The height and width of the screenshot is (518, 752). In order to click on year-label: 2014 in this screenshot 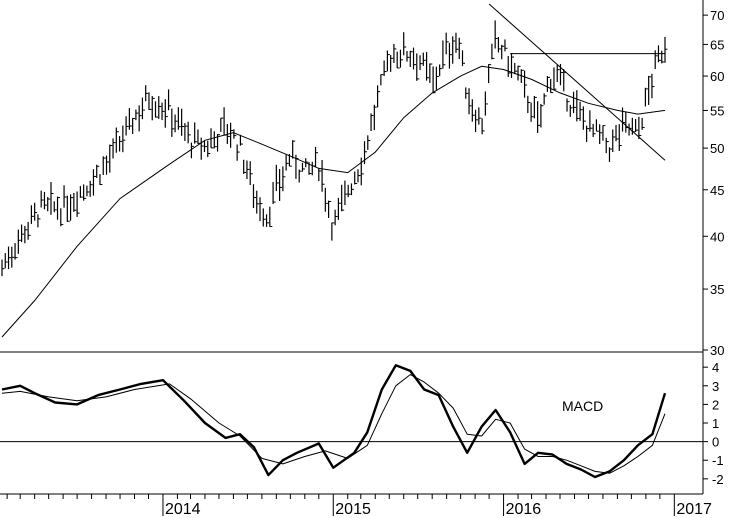, I will do `click(183, 509)`.